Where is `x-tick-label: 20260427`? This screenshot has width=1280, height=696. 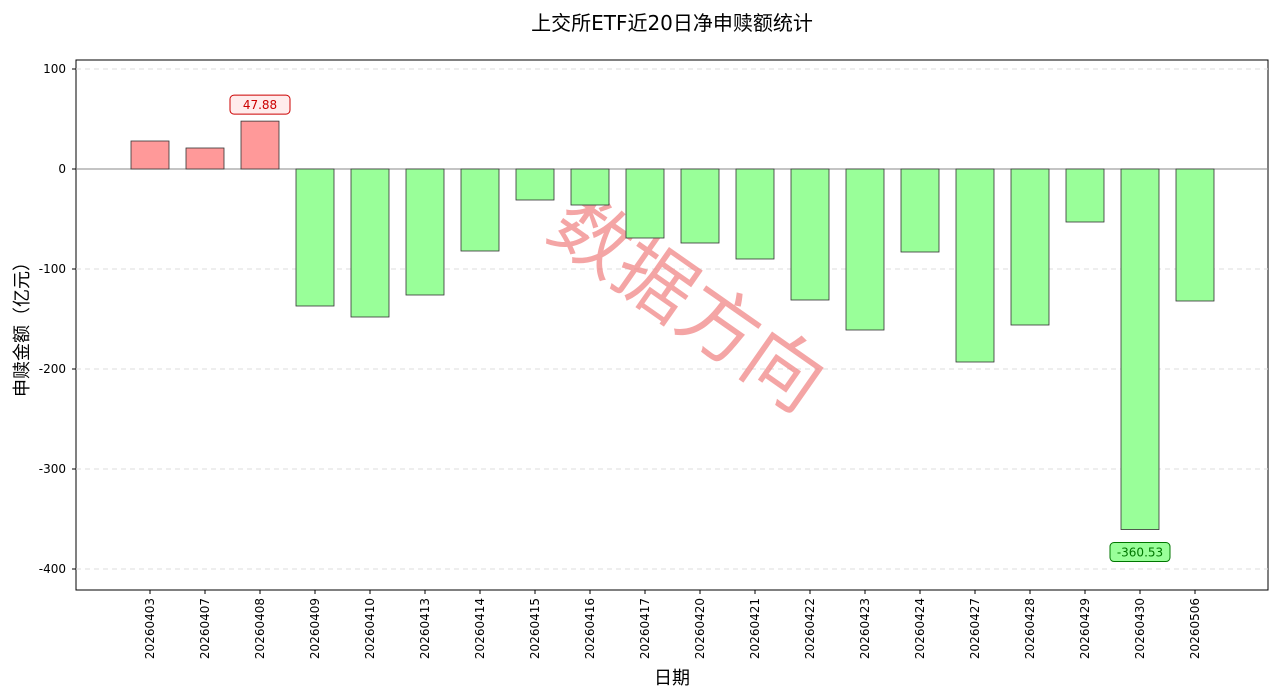 x-tick-label: 20260427 is located at coordinates (975, 628).